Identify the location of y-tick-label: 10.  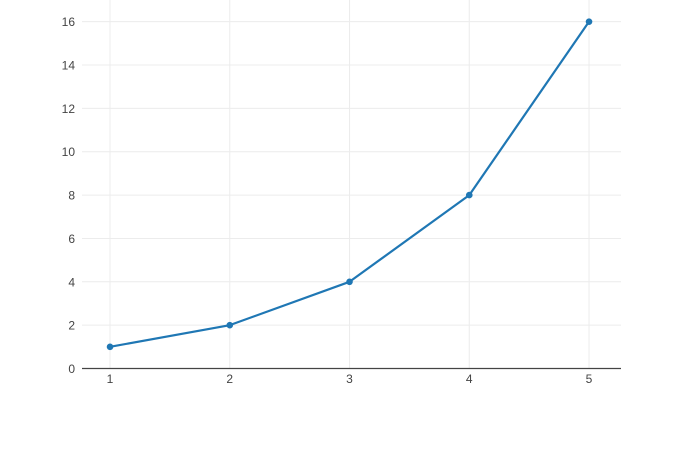
(69, 152).